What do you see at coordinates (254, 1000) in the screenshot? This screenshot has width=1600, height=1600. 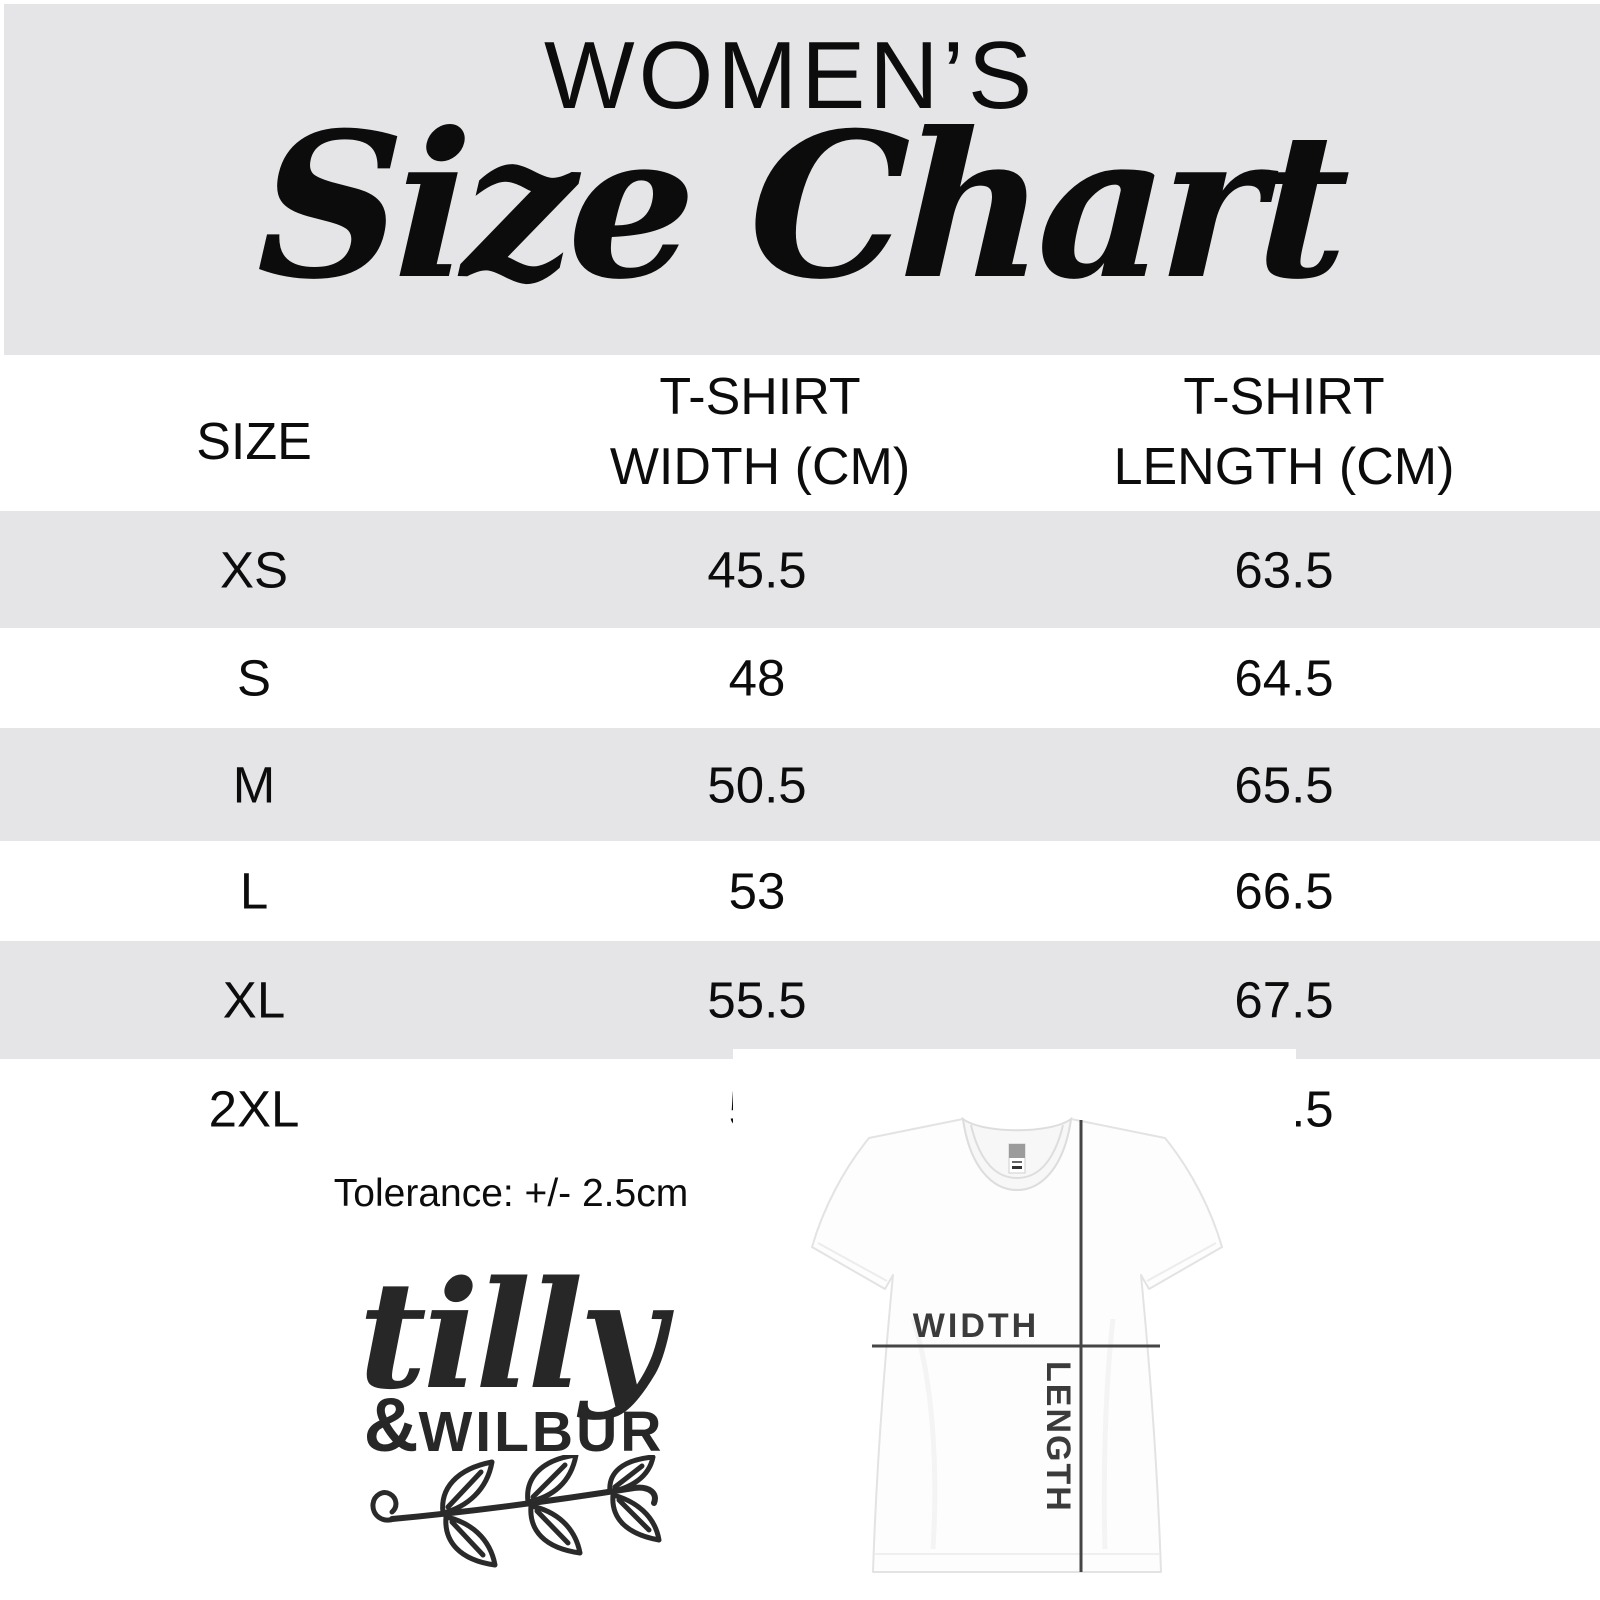 I see `size-value: XL` at bounding box center [254, 1000].